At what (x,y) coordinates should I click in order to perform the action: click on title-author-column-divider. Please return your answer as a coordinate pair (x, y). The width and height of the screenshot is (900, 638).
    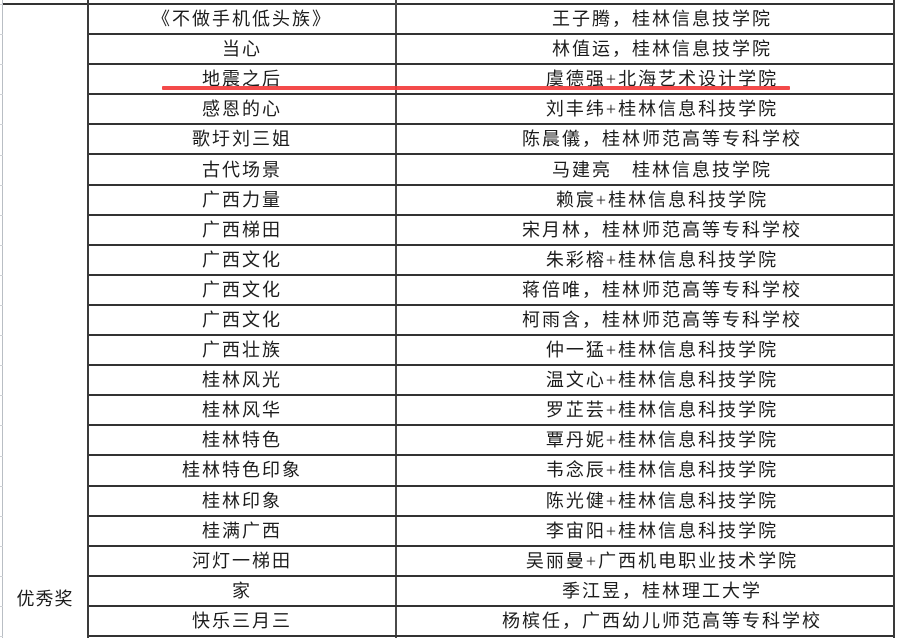
    Looking at the image, I should click on (396, 319).